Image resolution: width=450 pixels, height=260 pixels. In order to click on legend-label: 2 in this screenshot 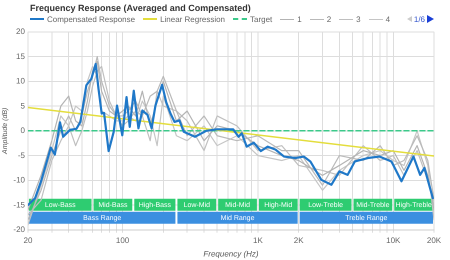, I will do `click(329, 19)`.